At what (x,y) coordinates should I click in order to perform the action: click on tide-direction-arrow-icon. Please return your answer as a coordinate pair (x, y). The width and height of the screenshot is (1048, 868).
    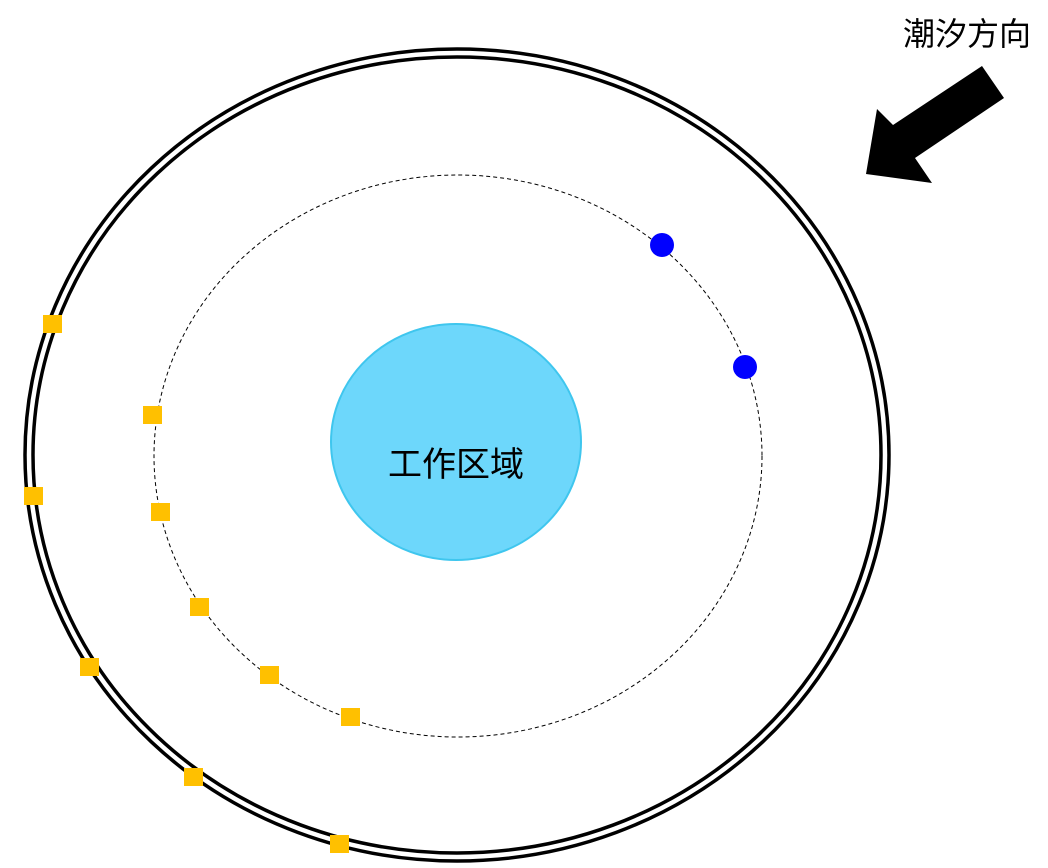
    Looking at the image, I should click on (935, 124).